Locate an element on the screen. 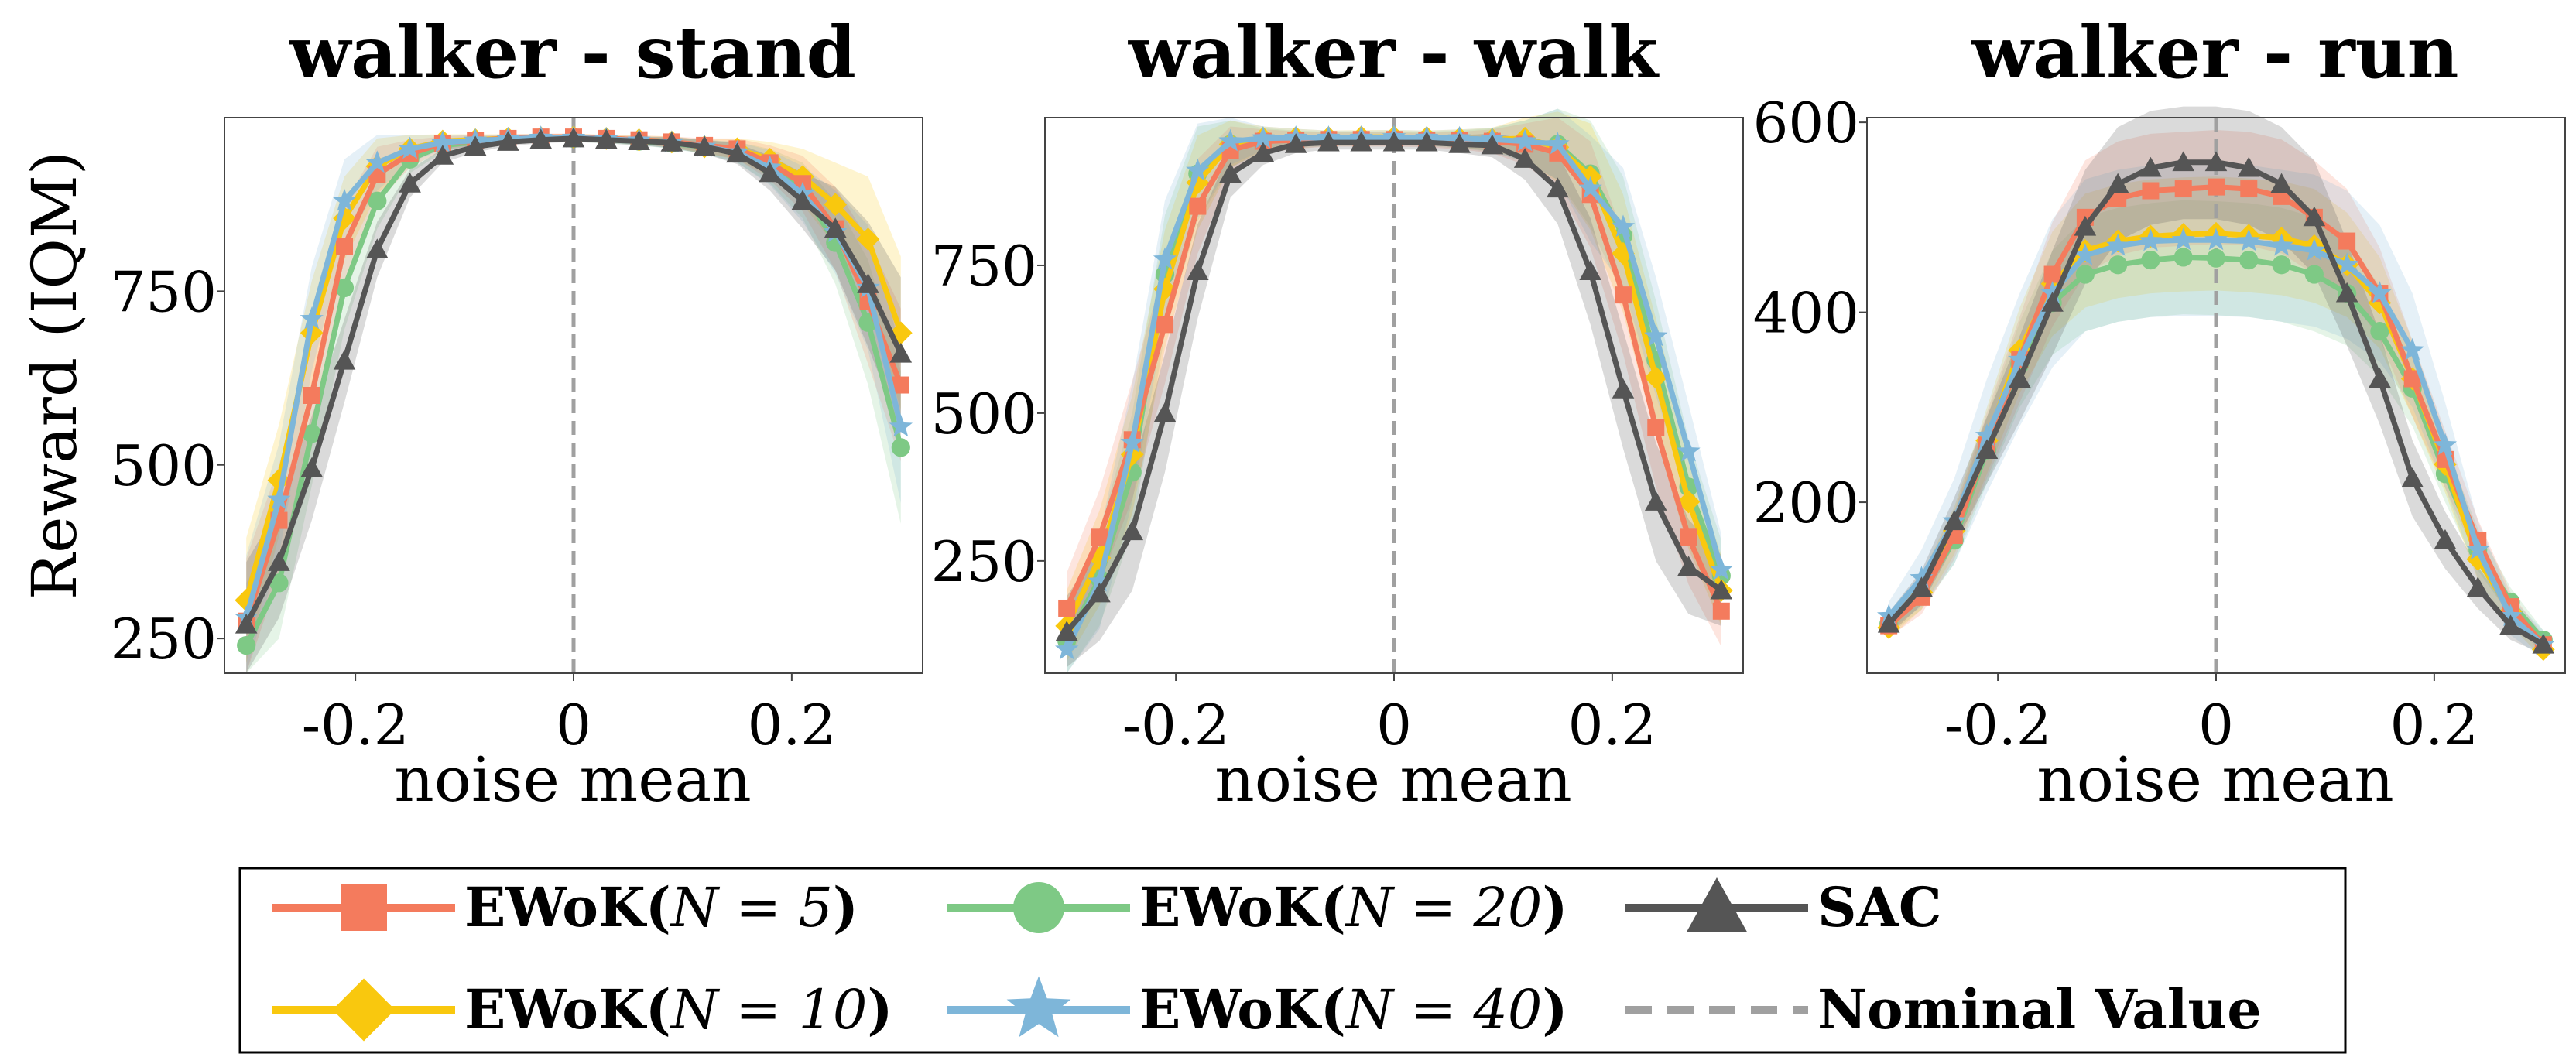 The height and width of the screenshot is (1057, 2576). x-tick-label: 0 is located at coordinates (1394, 725).